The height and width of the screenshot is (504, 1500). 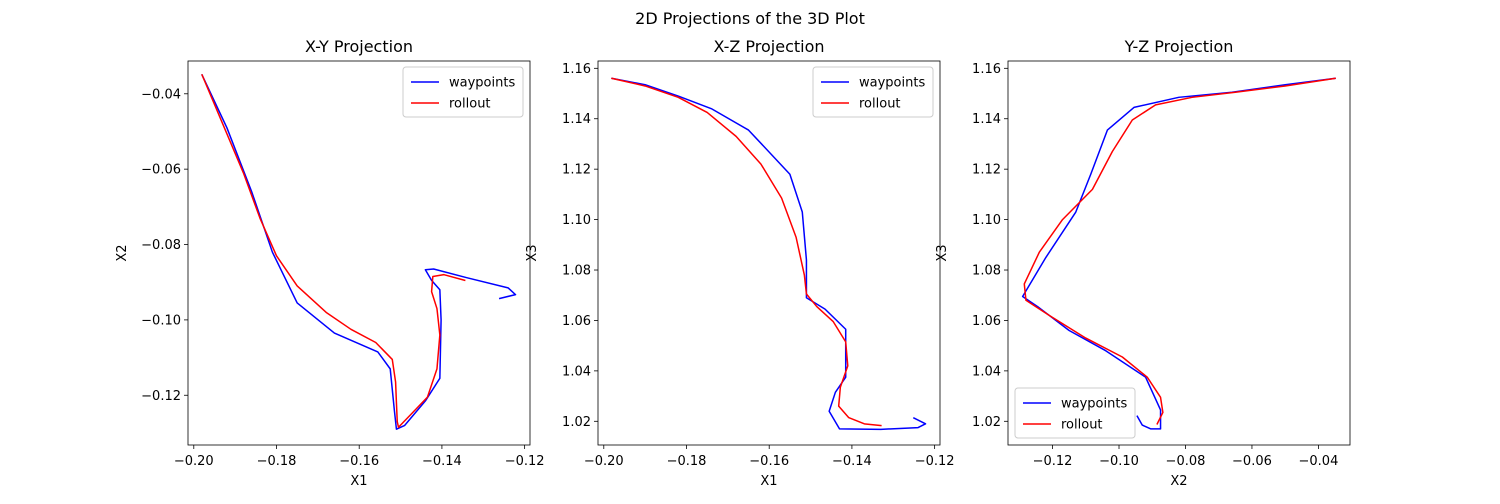 I want to click on yz-y-tick-label: 1.16, so click(x=986, y=69).